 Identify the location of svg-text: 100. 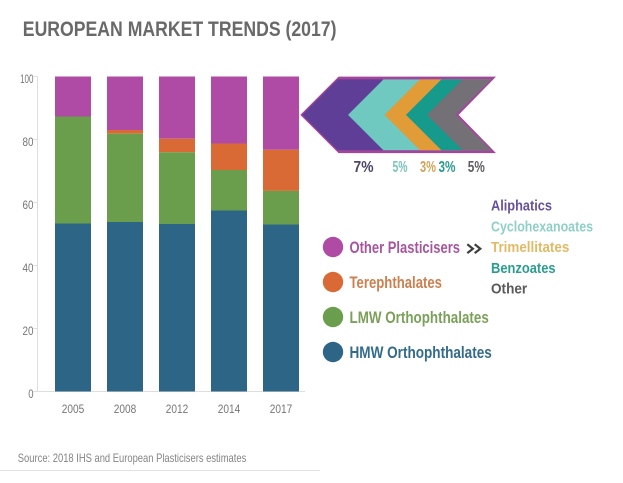
(26, 80).